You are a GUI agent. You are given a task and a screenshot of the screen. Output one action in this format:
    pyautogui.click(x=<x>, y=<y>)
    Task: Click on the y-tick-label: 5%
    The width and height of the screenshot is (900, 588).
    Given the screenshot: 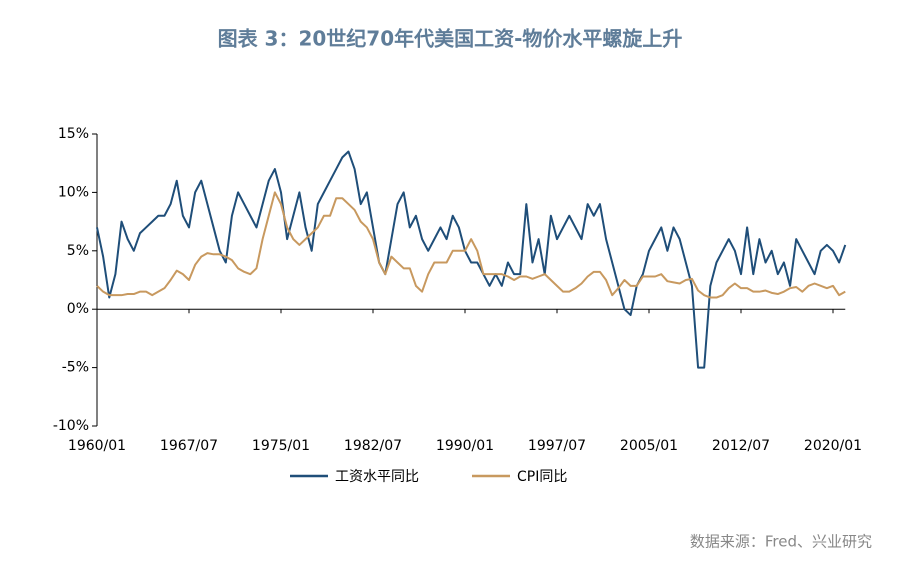 What is the action you would take?
    pyautogui.click(x=78, y=251)
    